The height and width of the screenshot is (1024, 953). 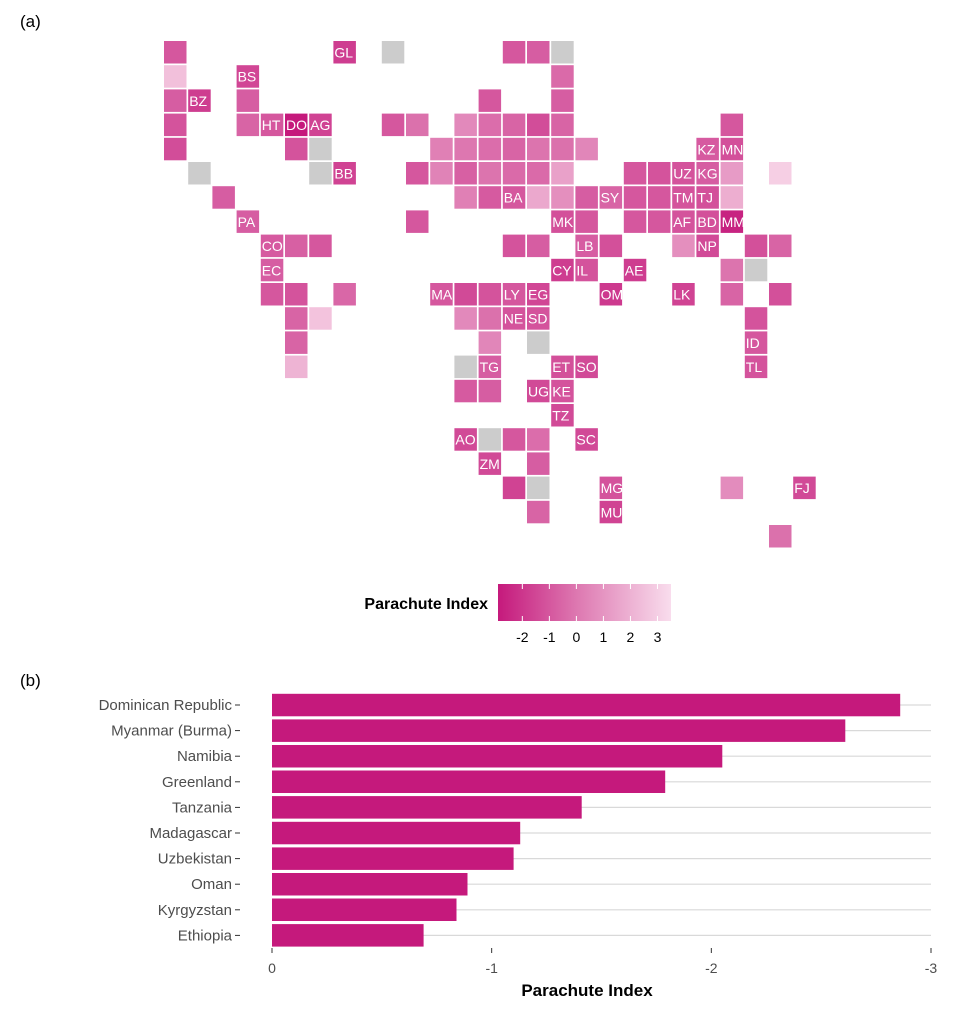 I want to click on map-tile: ZM, so click(x=490, y=463).